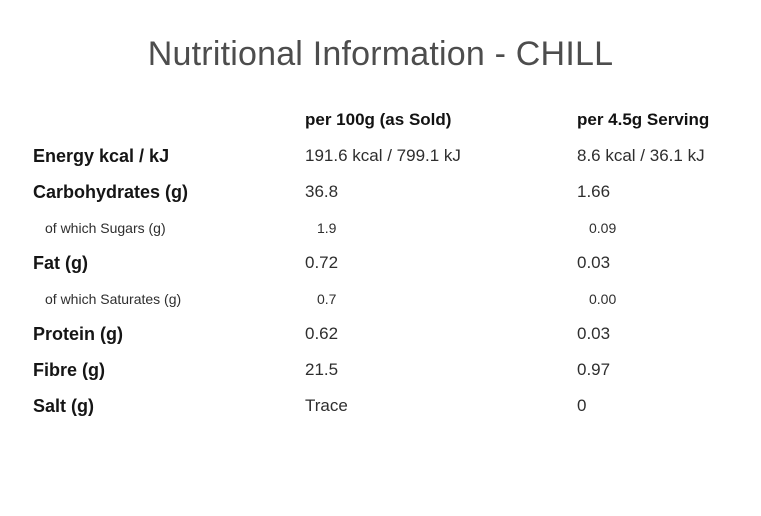 The image size is (761, 516). What do you see at coordinates (380, 406) in the screenshot?
I see `table-row-salt: Salt (g) Trace 0` at bounding box center [380, 406].